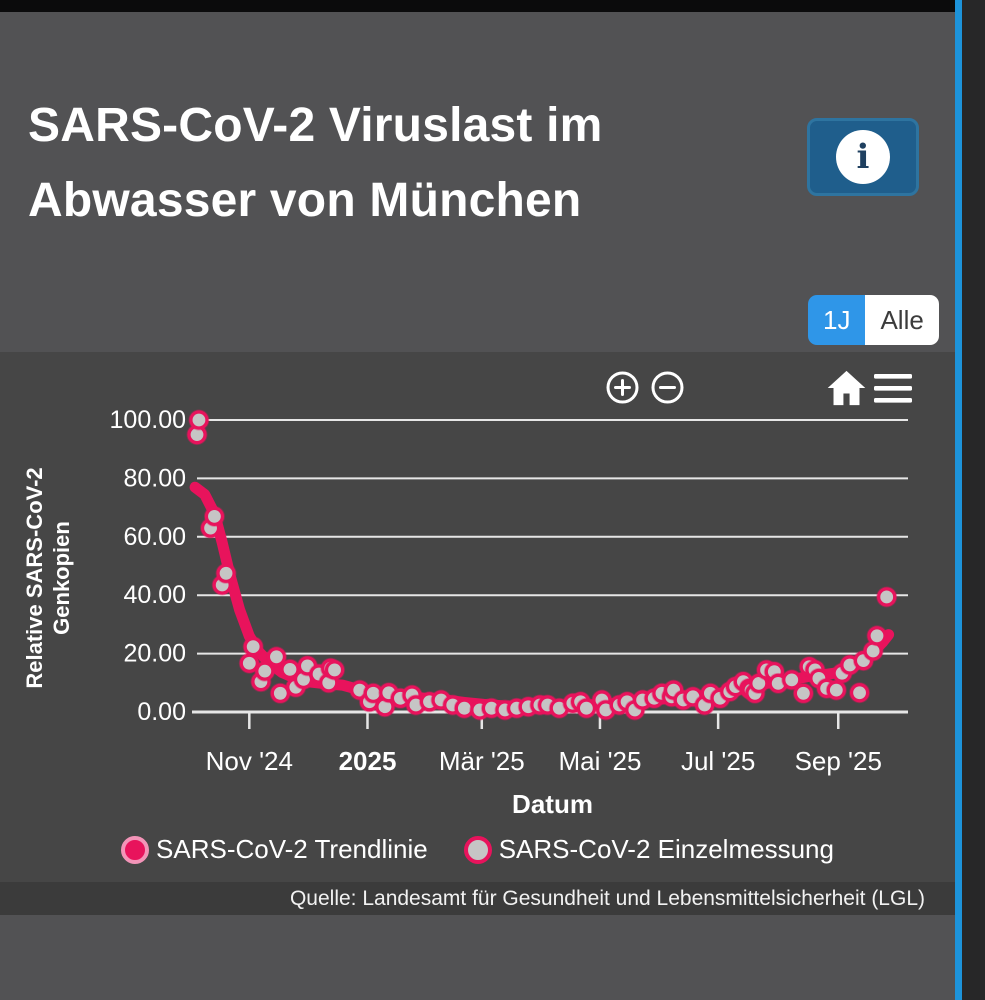  I want to click on plus-circle-icon, so click(622, 387).